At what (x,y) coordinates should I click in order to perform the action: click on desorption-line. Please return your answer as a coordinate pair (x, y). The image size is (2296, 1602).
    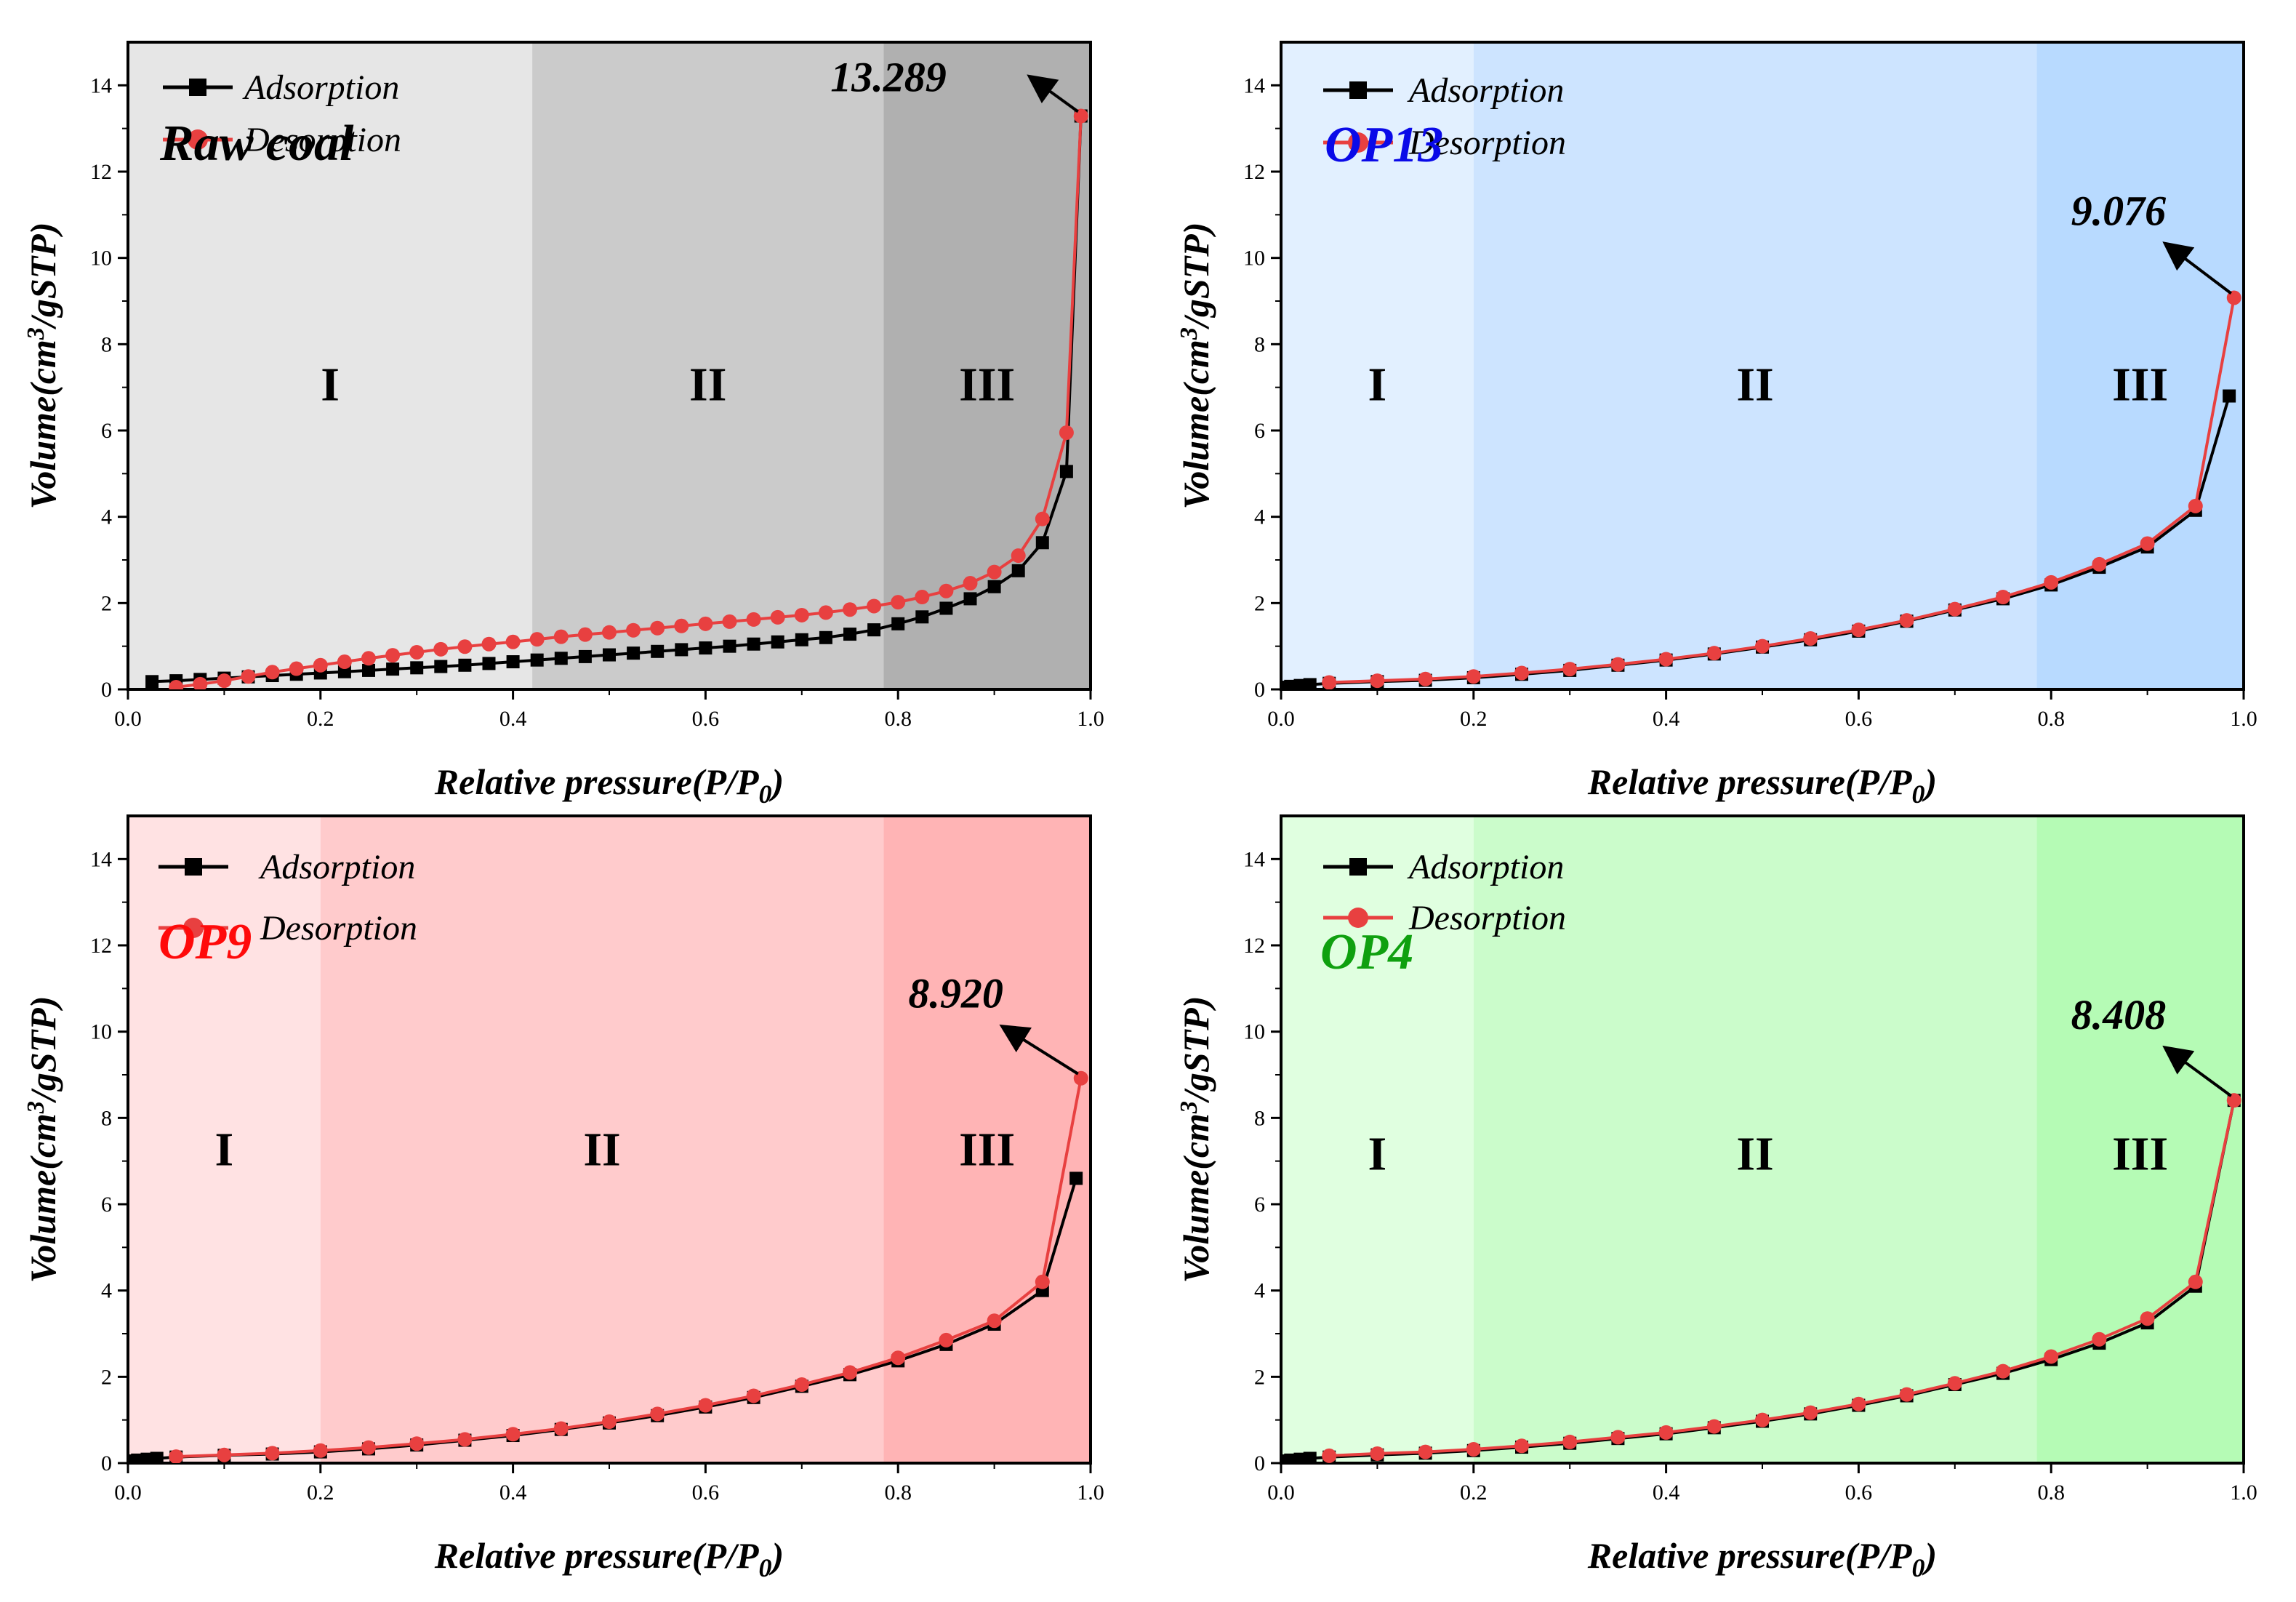
    Looking at the image, I should click on (1782, 490).